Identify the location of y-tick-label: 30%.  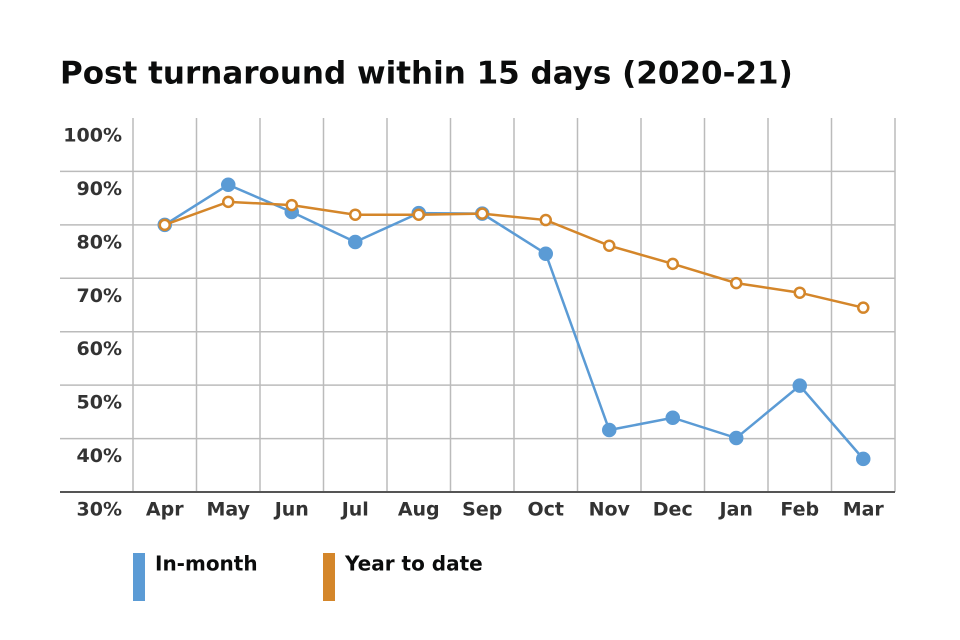
(99, 510).